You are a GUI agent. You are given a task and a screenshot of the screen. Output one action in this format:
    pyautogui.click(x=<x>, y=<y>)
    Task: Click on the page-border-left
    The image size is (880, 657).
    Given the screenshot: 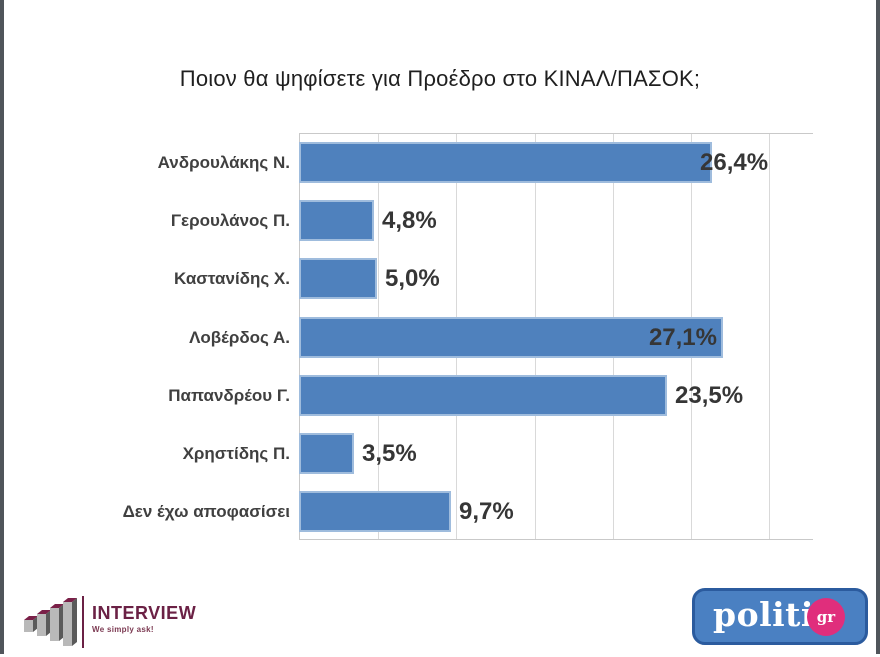 What is the action you would take?
    pyautogui.click(x=2, y=327)
    